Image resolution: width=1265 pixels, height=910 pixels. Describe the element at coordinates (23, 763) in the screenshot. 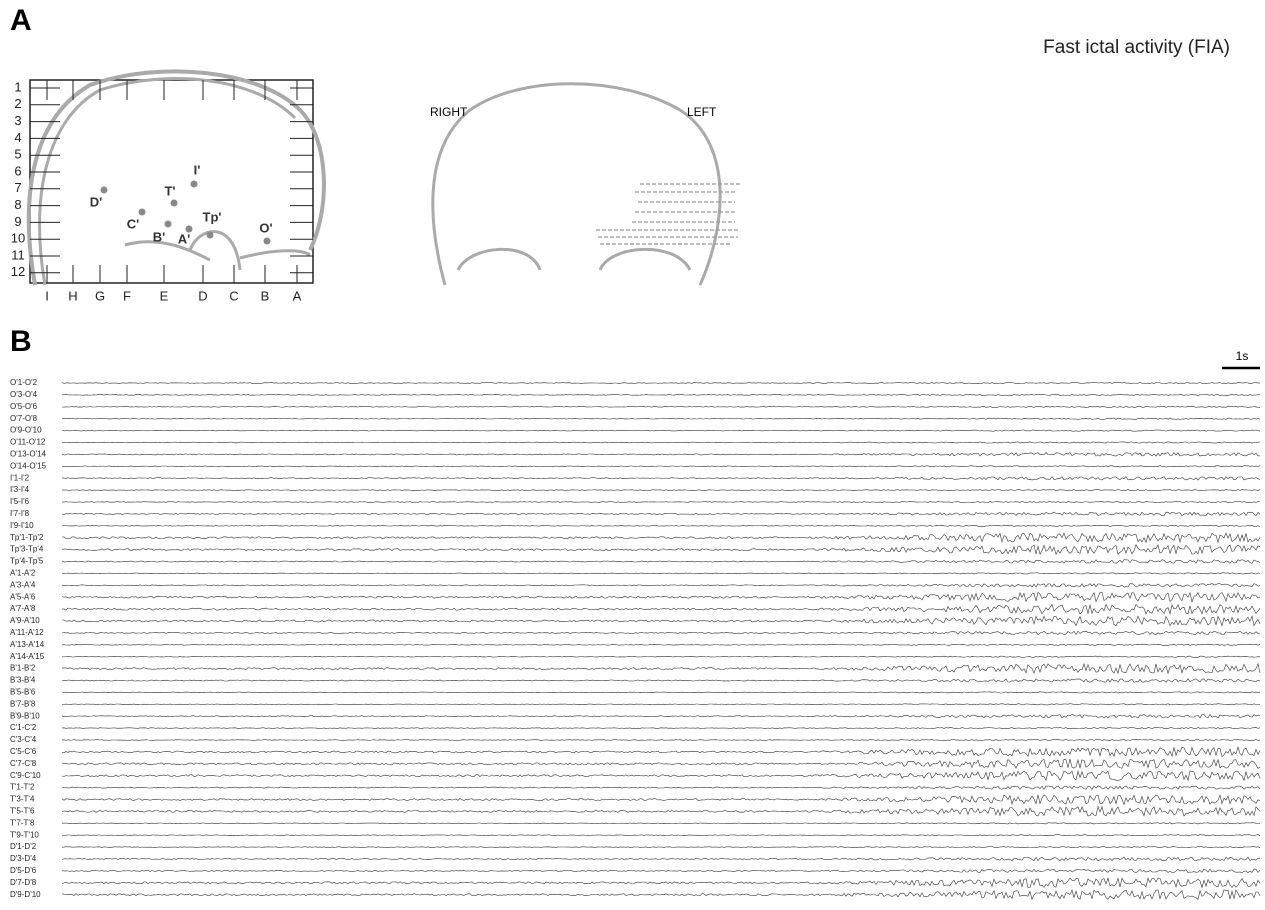

I see `channel-label: C'7-C'8` at that location.